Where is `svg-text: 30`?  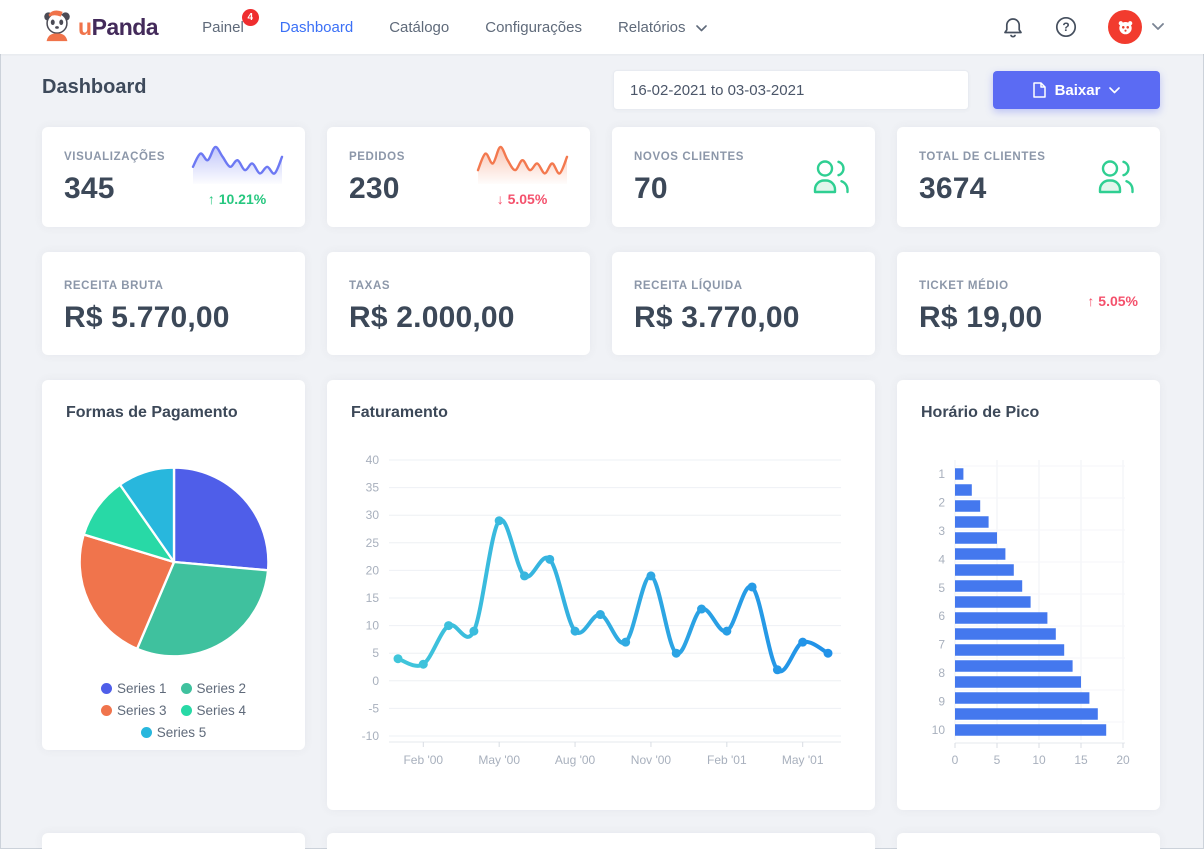 svg-text: 30 is located at coordinates (373, 515).